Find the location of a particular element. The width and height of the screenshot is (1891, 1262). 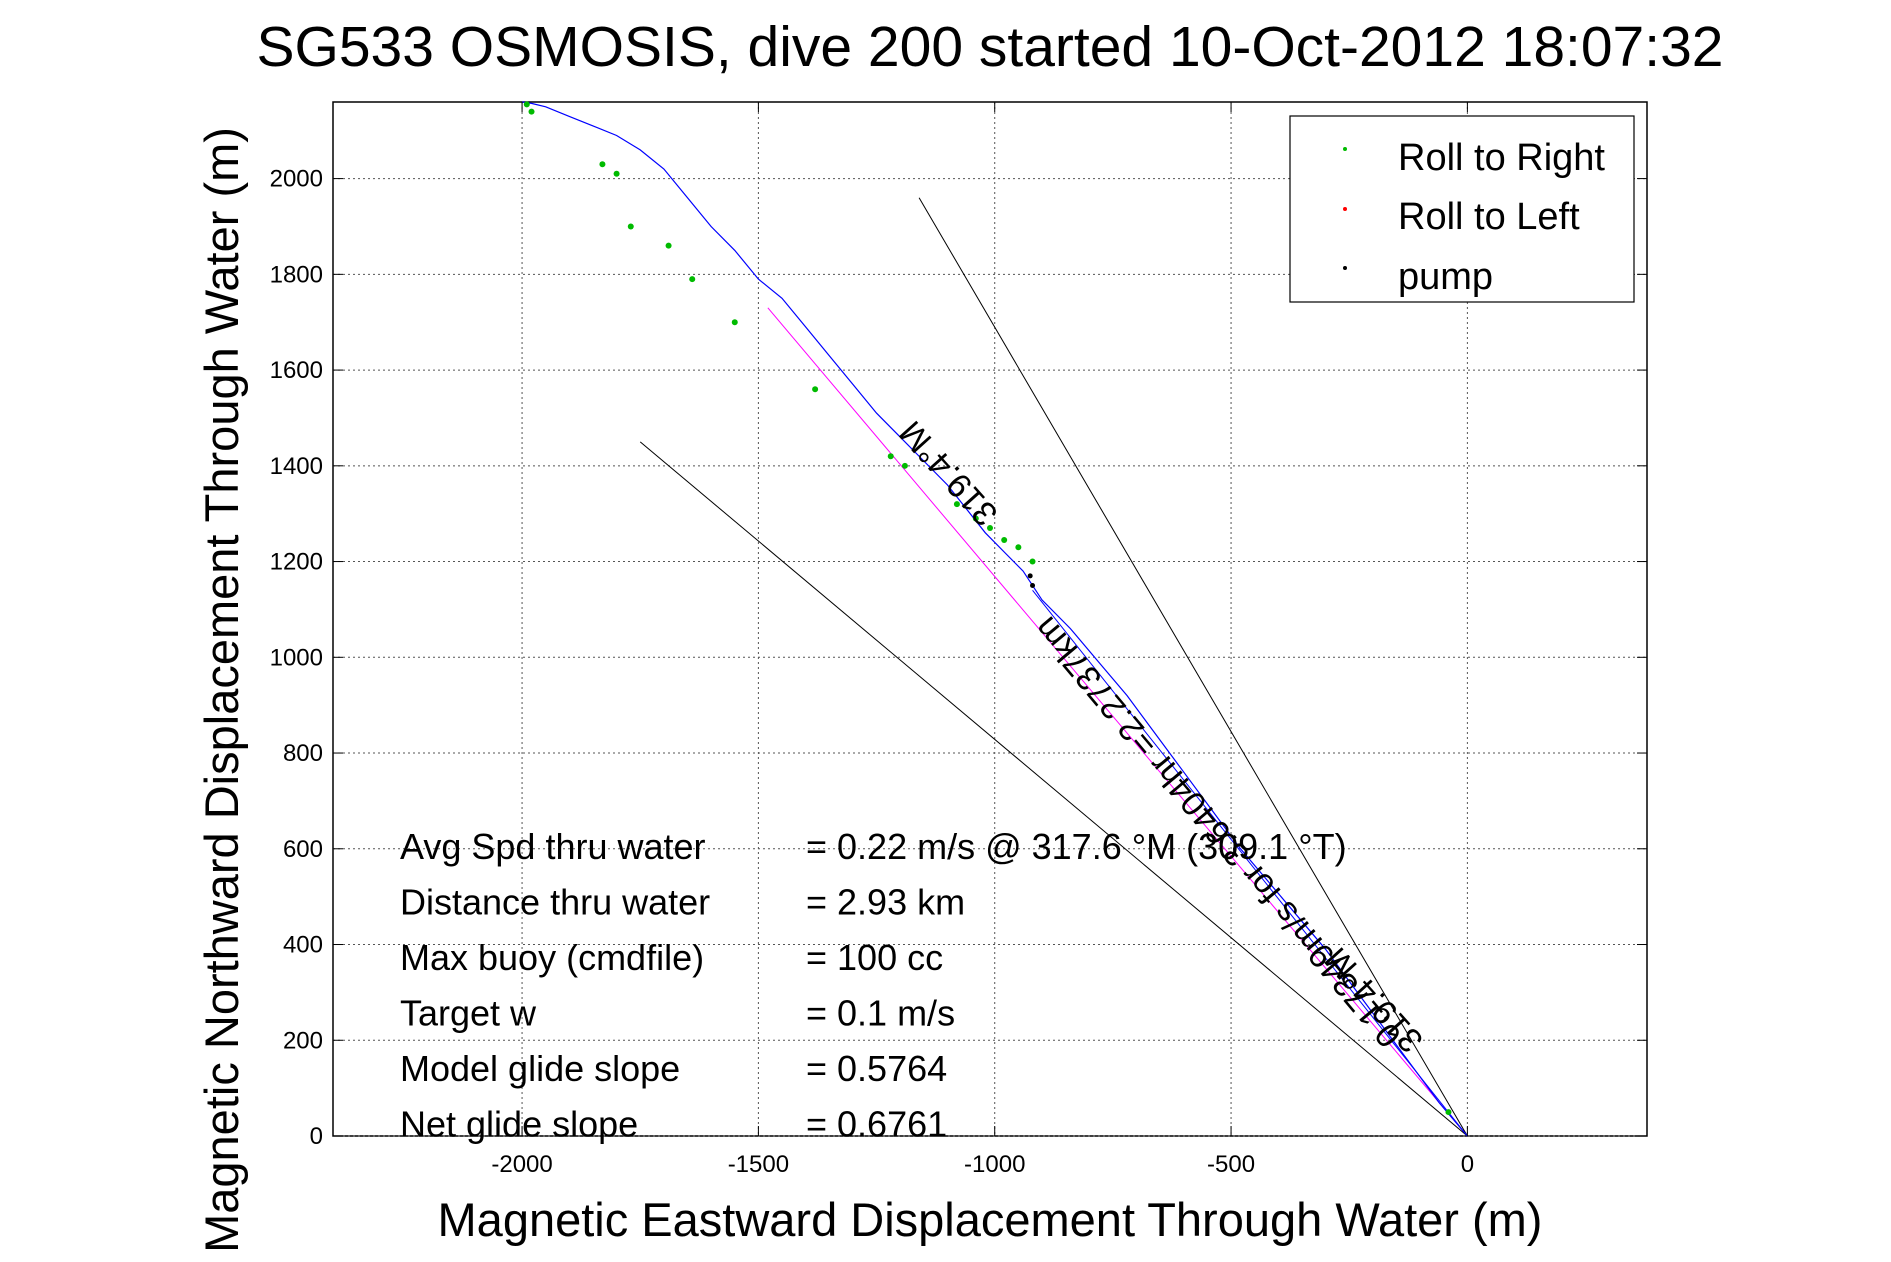

legend-box is located at coordinates (1462, 209).